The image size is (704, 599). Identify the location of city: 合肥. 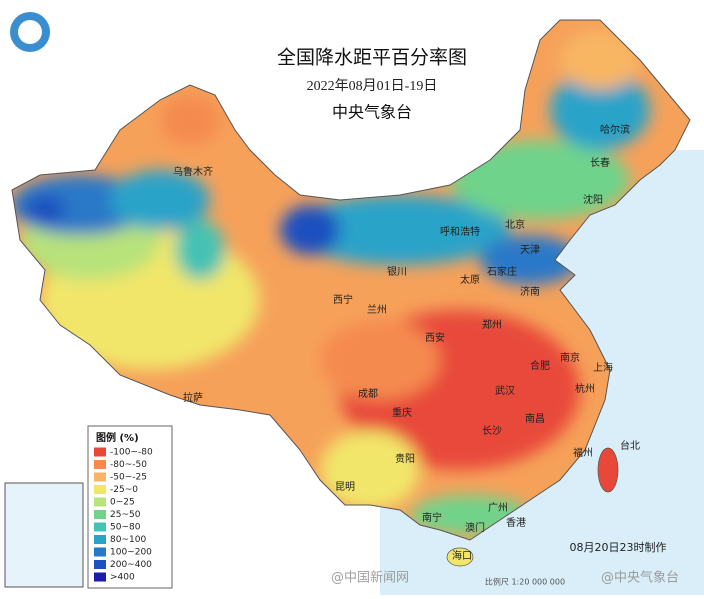
(540, 365).